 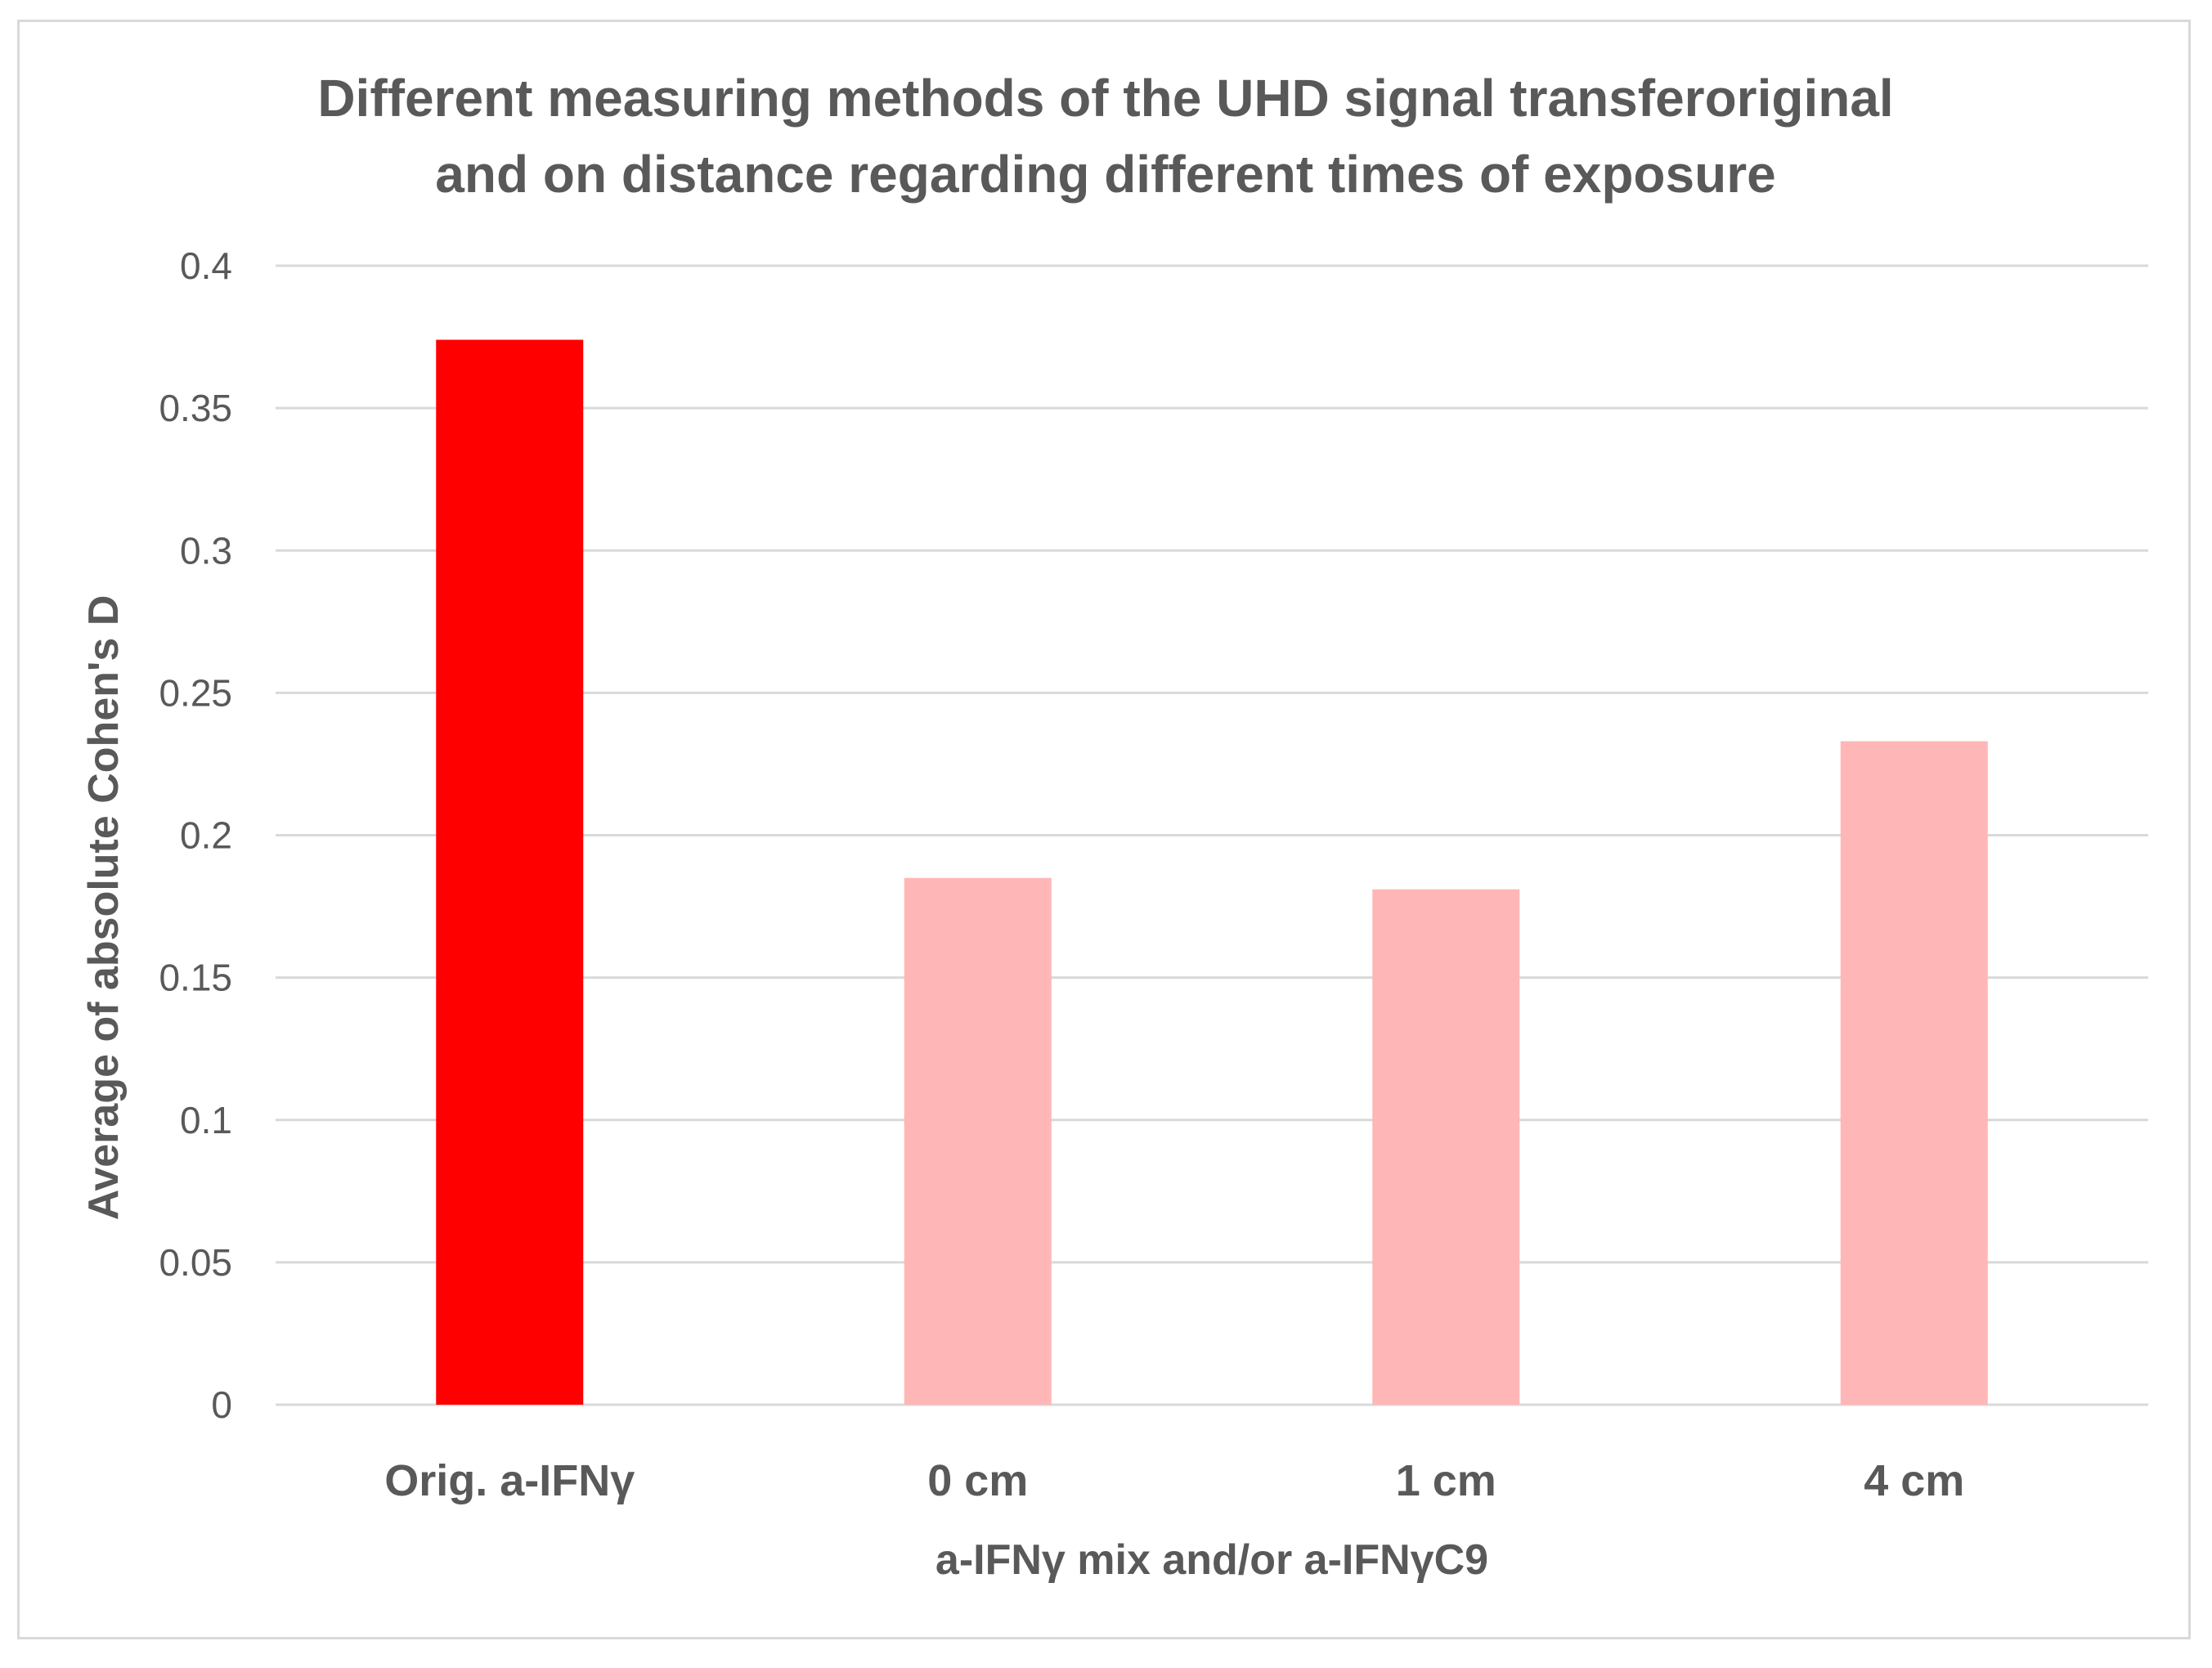 I want to click on y-tick-label: 0.4, so click(x=206, y=265).